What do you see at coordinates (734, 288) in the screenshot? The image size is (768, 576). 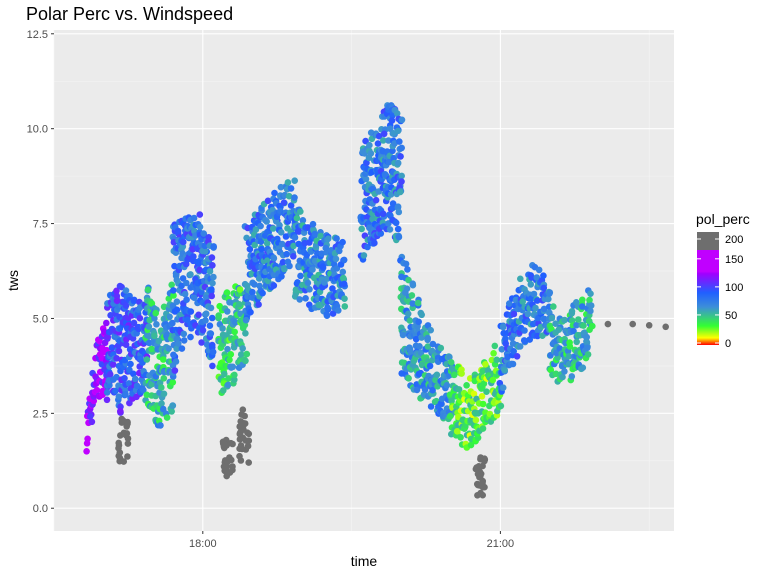 I see `legend-break-label: 100` at bounding box center [734, 288].